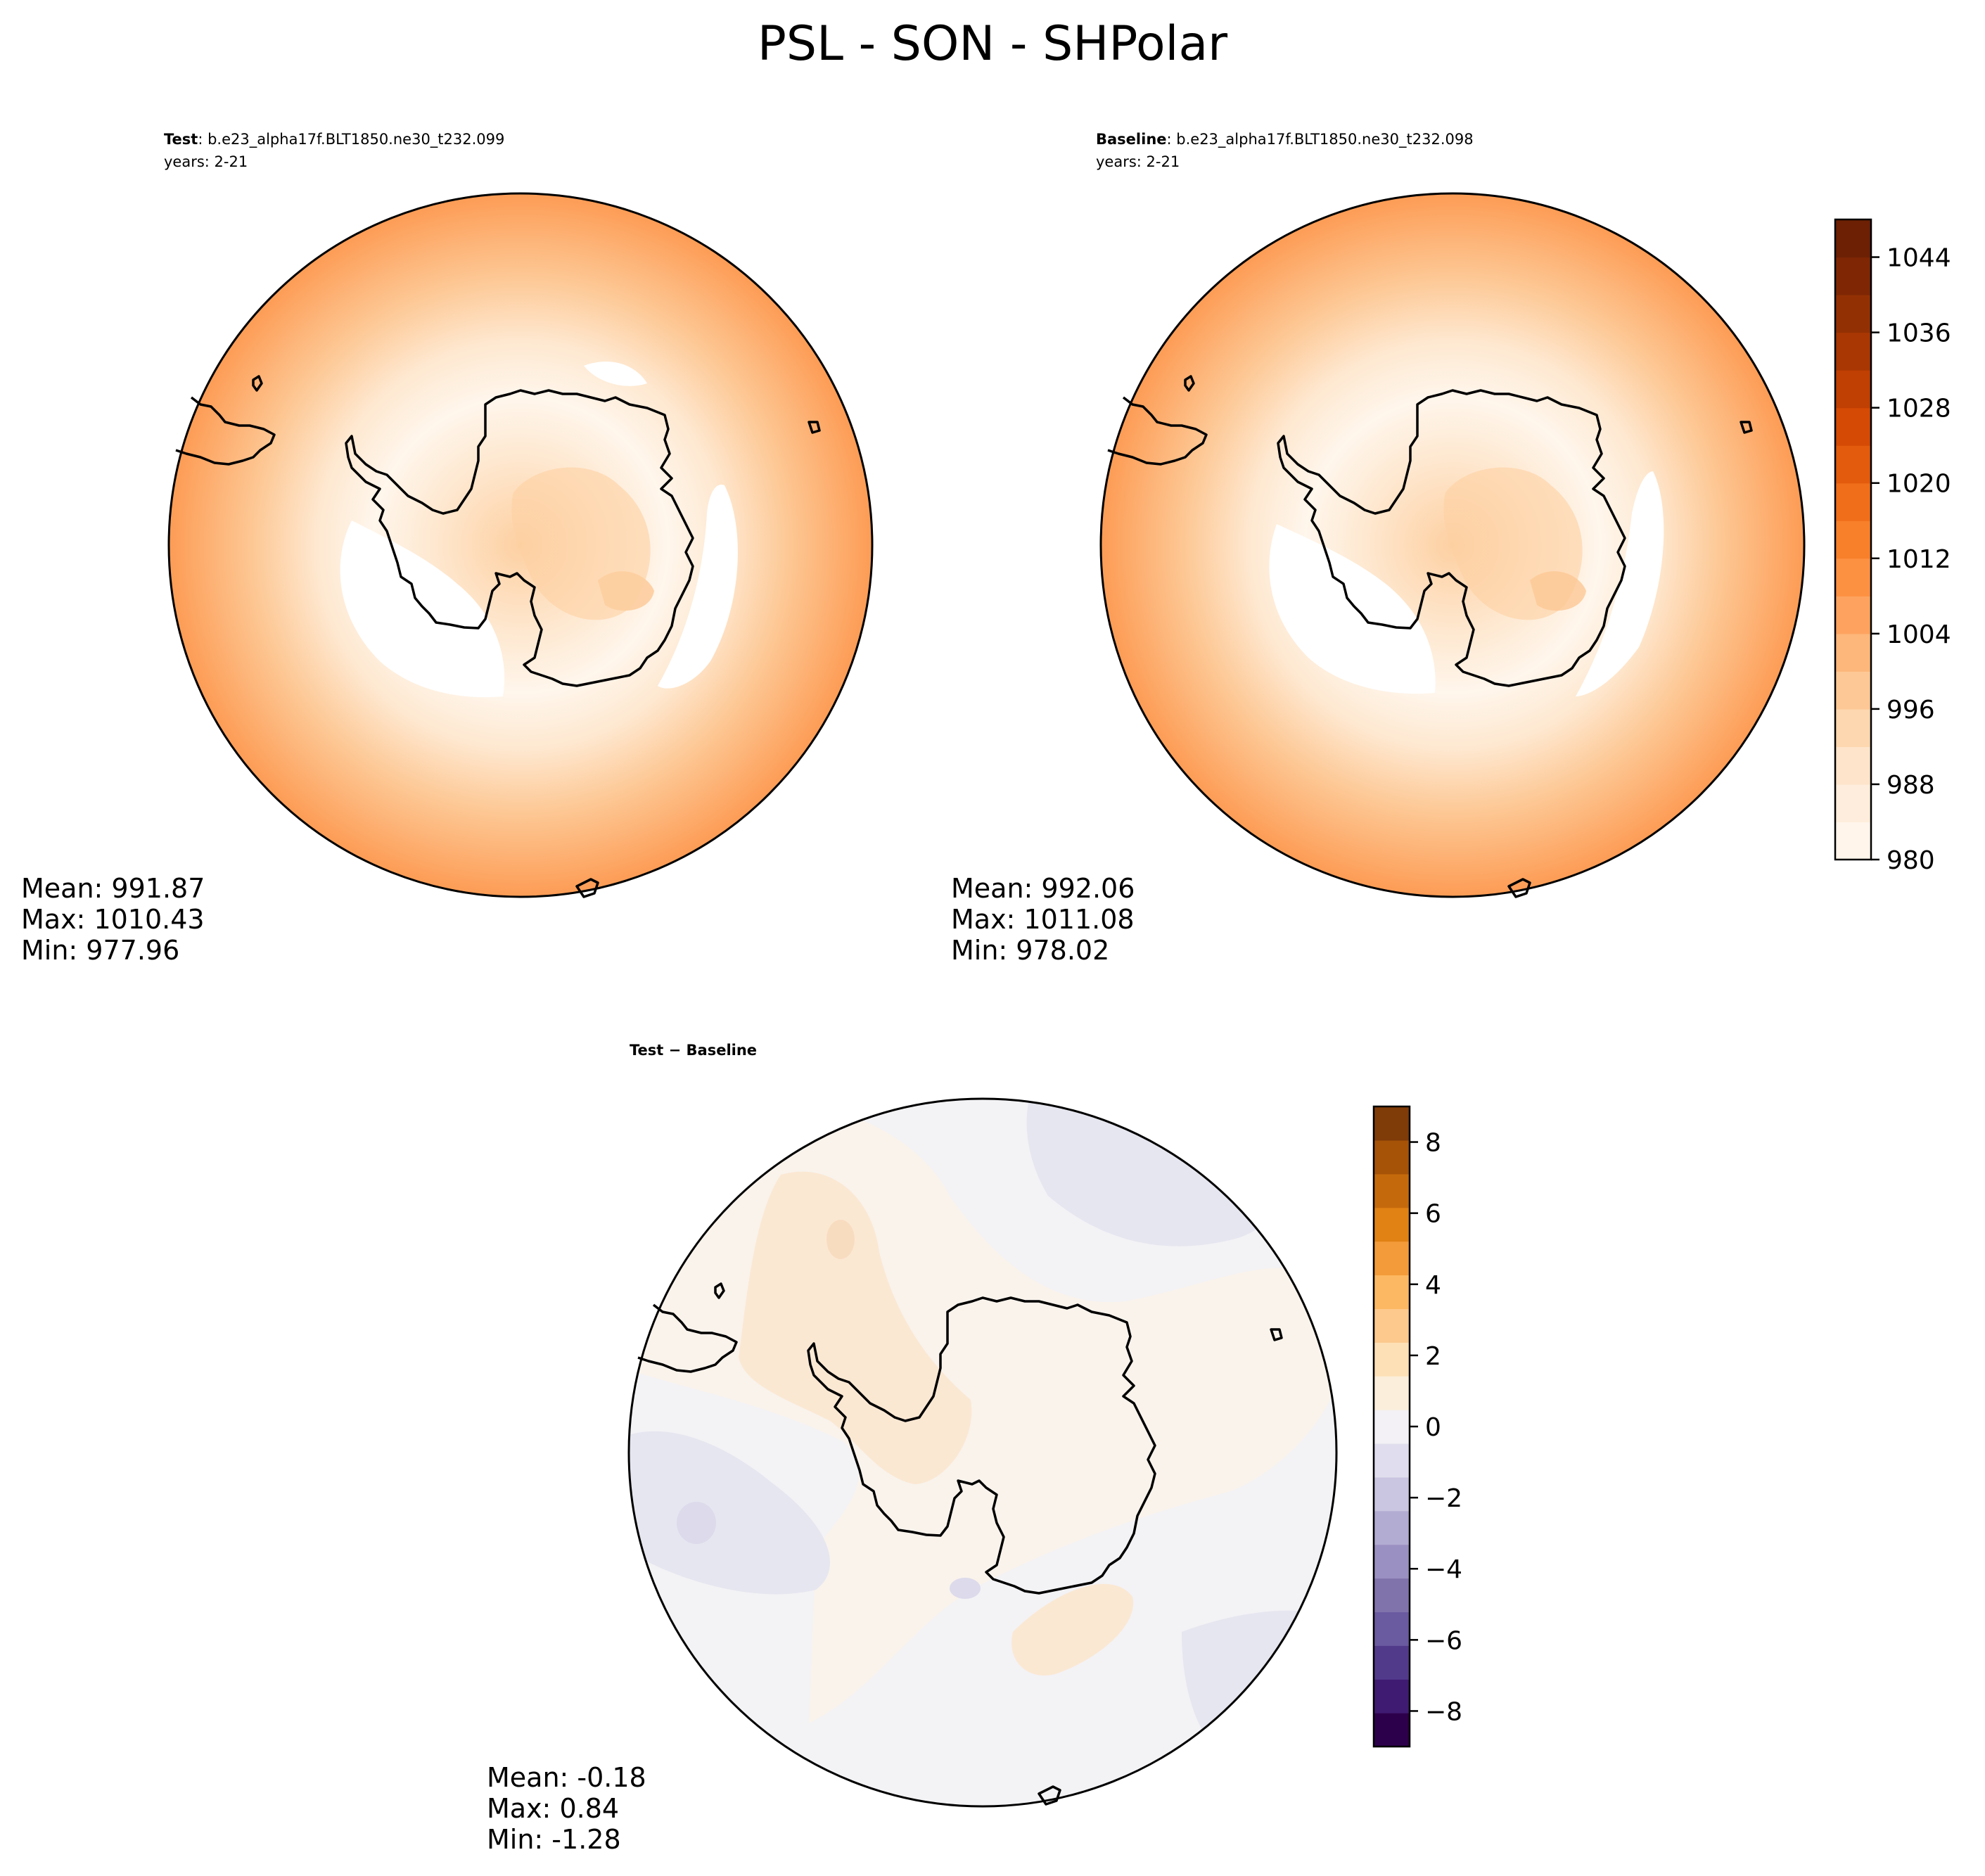 This screenshot has width=1985, height=1876. What do you see at coordinates (1157, 431) in the screenshot?
I see `panel-baseline-south-america-coast` at bounding box center [1157, 431].